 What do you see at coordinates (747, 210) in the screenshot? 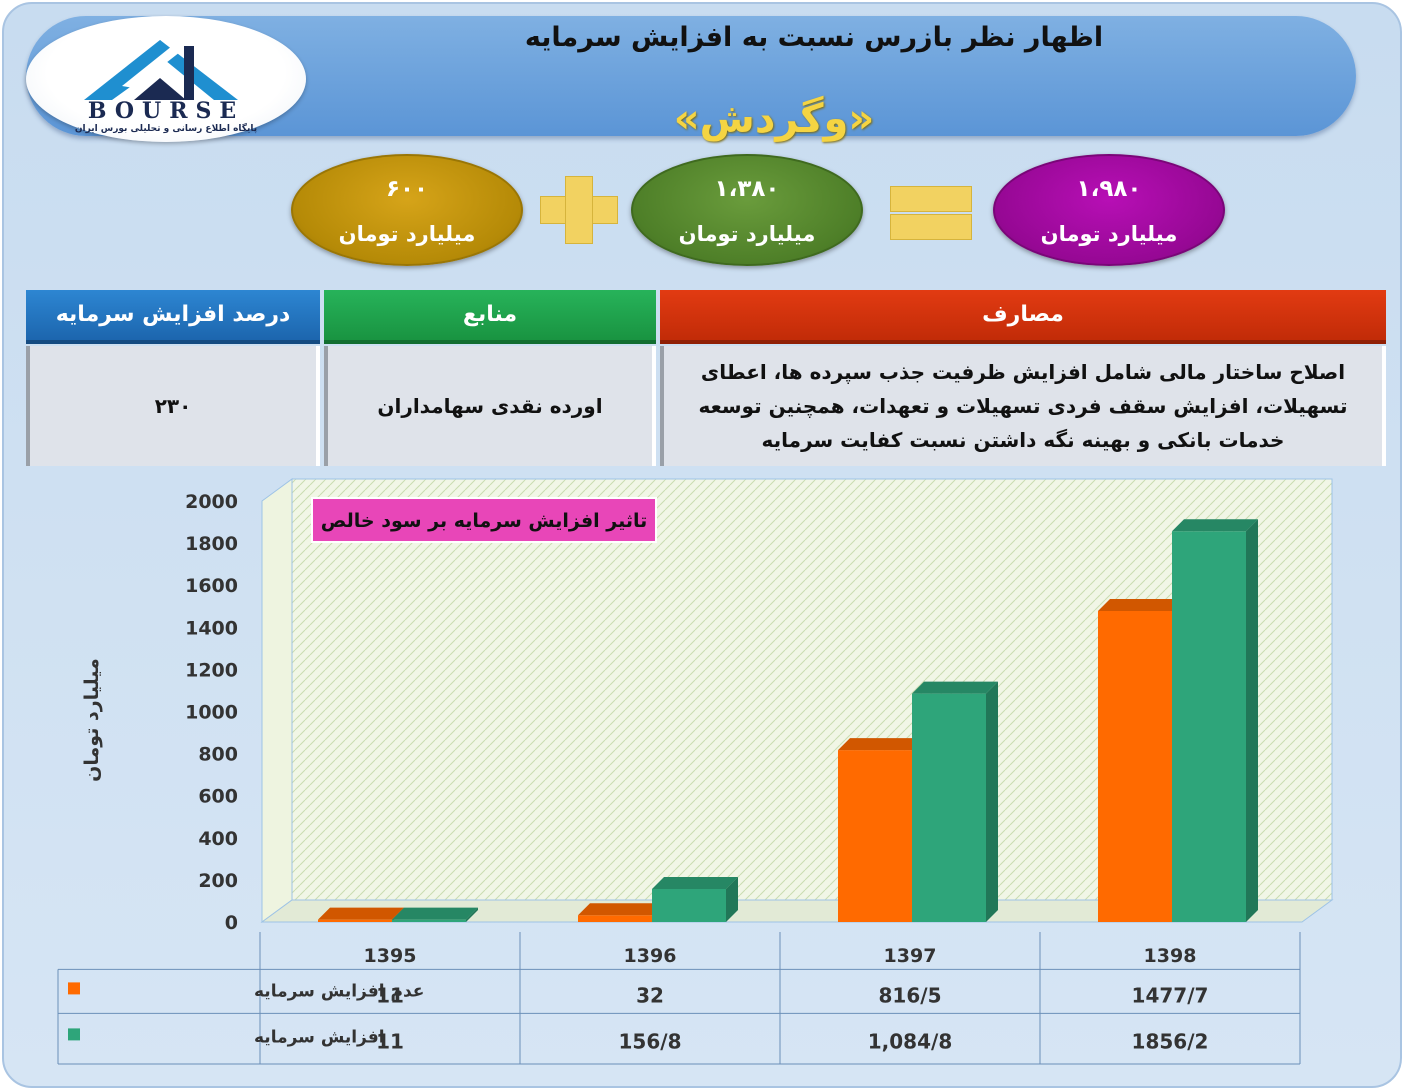
I see `current-capital-oval: ۱،۳۸۰ میلیارد تومان` at bounding box center [747, 210].